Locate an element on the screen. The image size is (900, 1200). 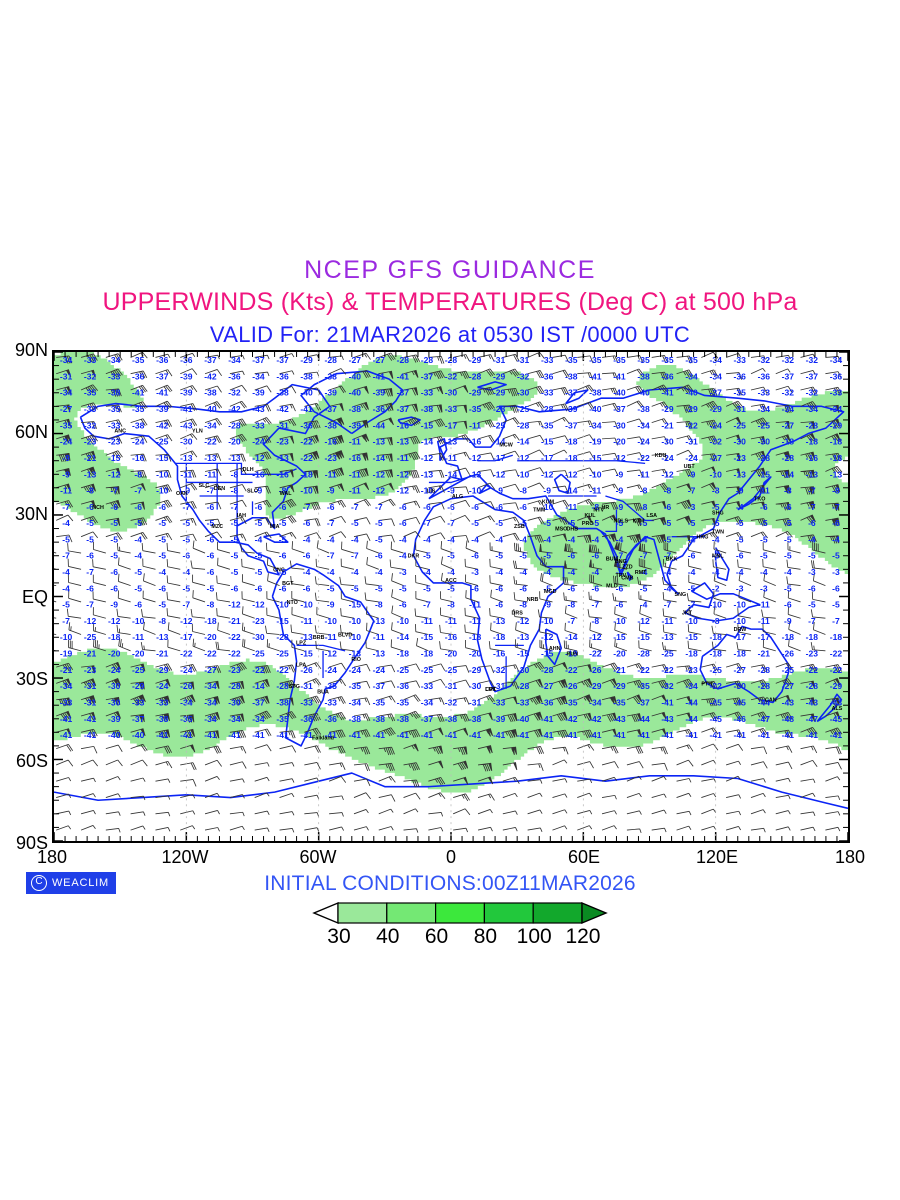
temperature-label: -43 is located at coordinates (258, 409).